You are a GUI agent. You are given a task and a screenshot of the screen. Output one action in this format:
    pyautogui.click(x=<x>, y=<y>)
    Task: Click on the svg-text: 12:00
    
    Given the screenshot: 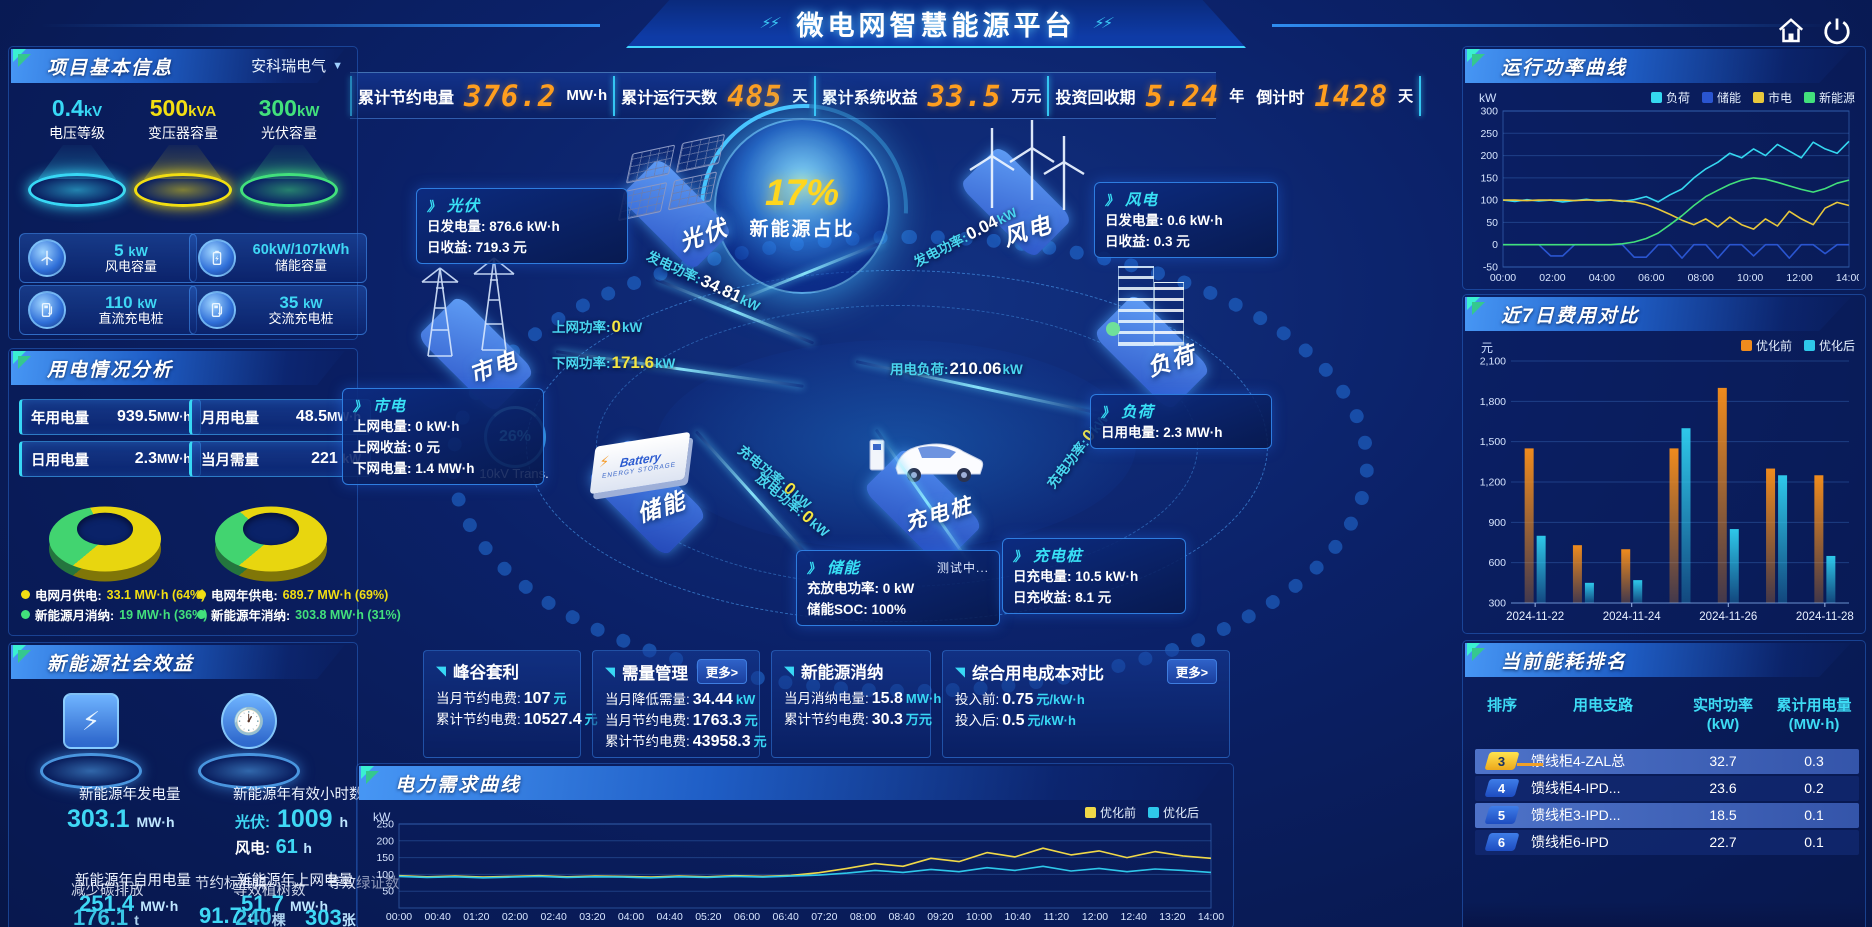 What is the action you would take?
    pyautogui.click(x=1095, y=917)
    